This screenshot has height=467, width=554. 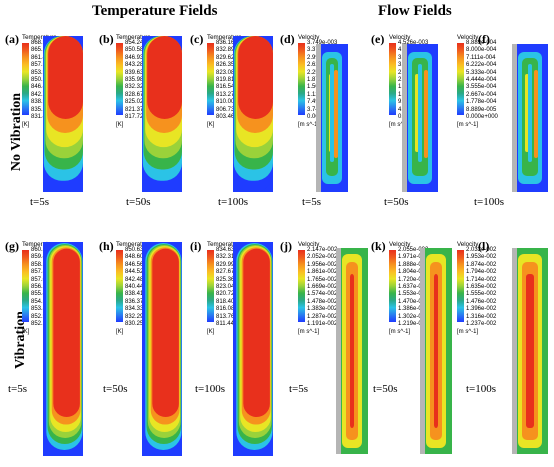 I want to click on panel-tag-b: (b), so click(x=106, y=39).